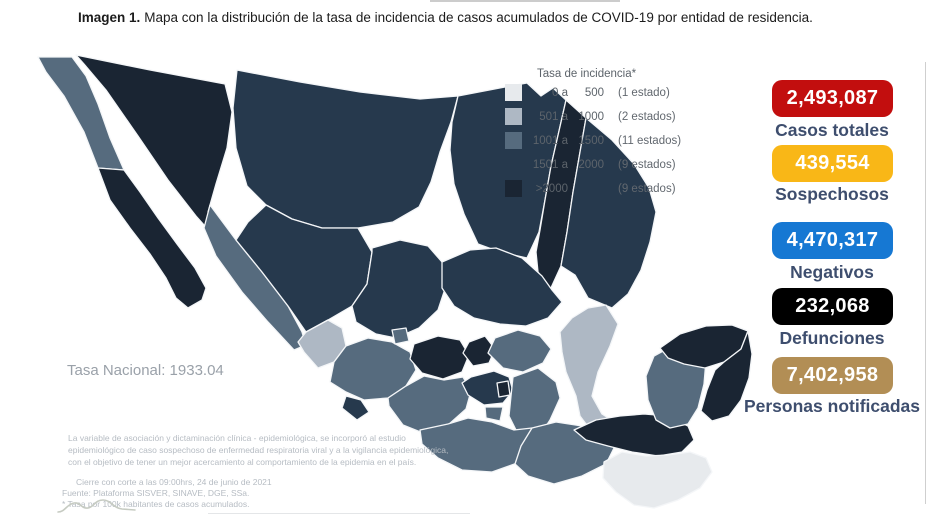 The height and width of the screenshot is (517, 940). I want to click on stat-label-negativos: Negativos, so click(832, 272).